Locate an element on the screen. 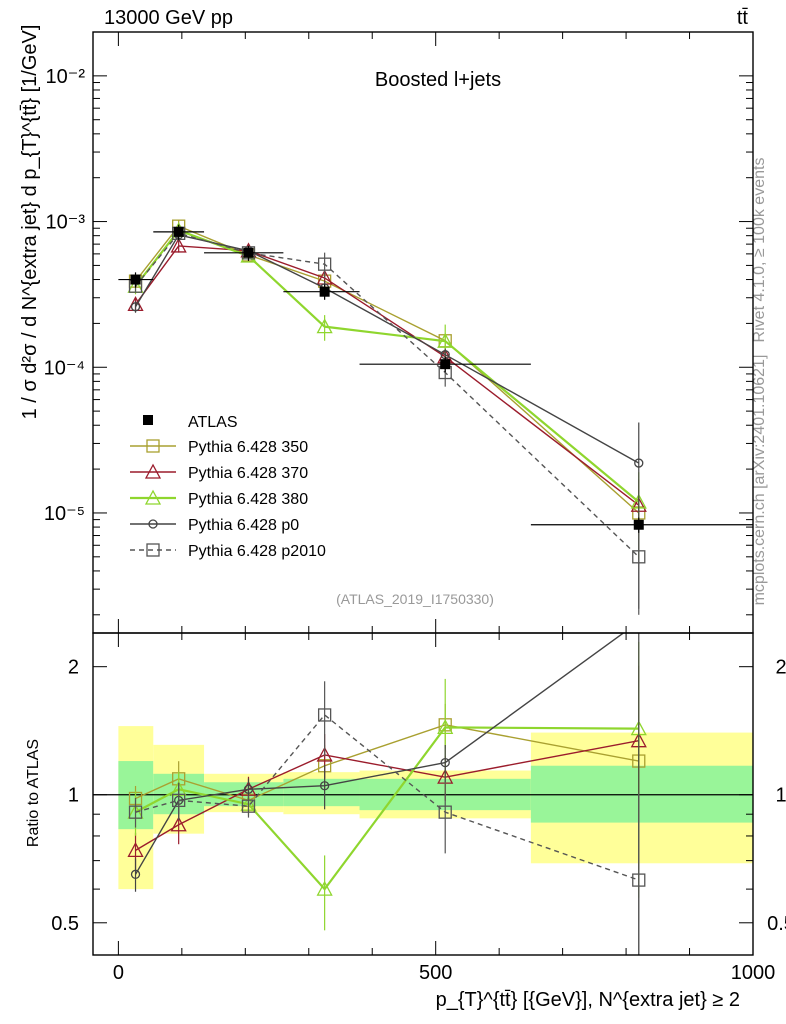 The height and width of the screenshot is (1024, 786). legend-label: Pythia 6.428 p2010 is located at coordinates (257, 551).